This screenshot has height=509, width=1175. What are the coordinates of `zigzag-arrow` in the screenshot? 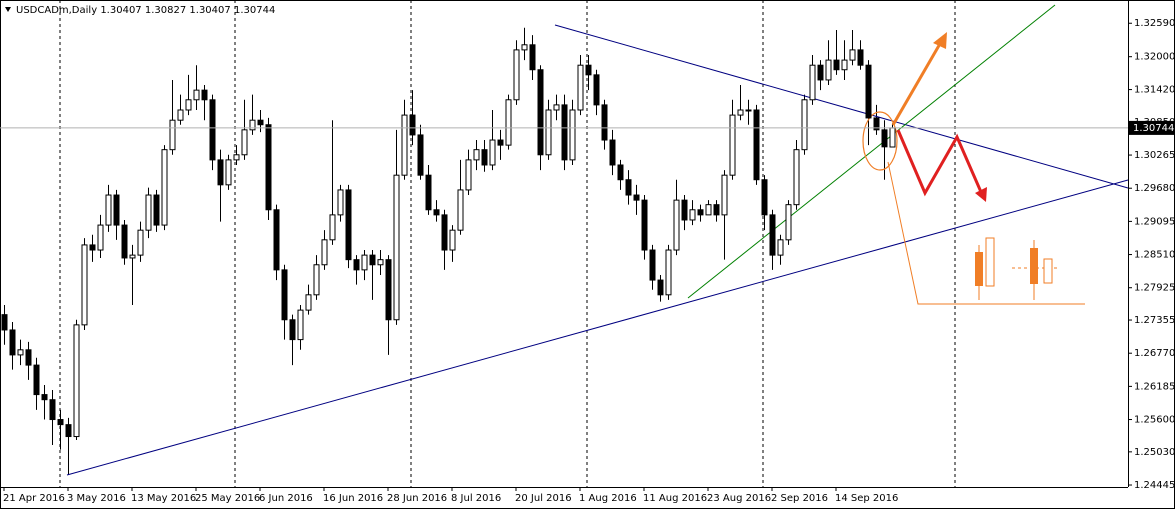 It's located at (939, 163).